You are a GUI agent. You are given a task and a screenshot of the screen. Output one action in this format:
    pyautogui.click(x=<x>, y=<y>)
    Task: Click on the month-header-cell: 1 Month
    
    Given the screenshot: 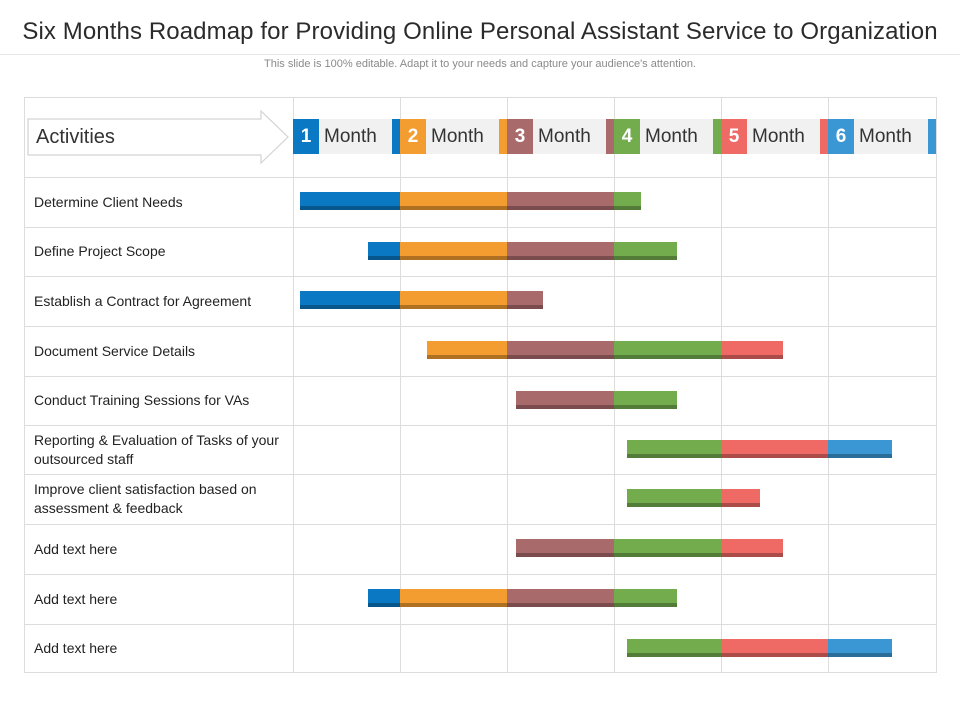 What is the action you would take?
    pyautogui.click(x=342, y=136)
    